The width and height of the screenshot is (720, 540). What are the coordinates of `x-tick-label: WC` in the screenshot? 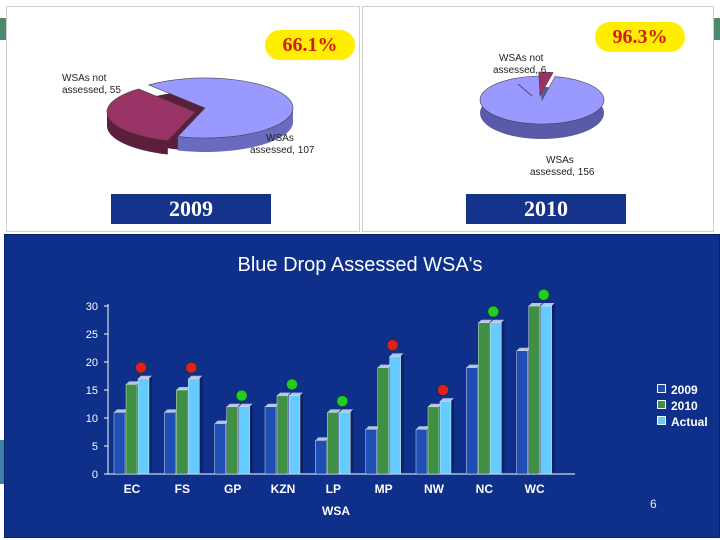 It's located at (535, 489).